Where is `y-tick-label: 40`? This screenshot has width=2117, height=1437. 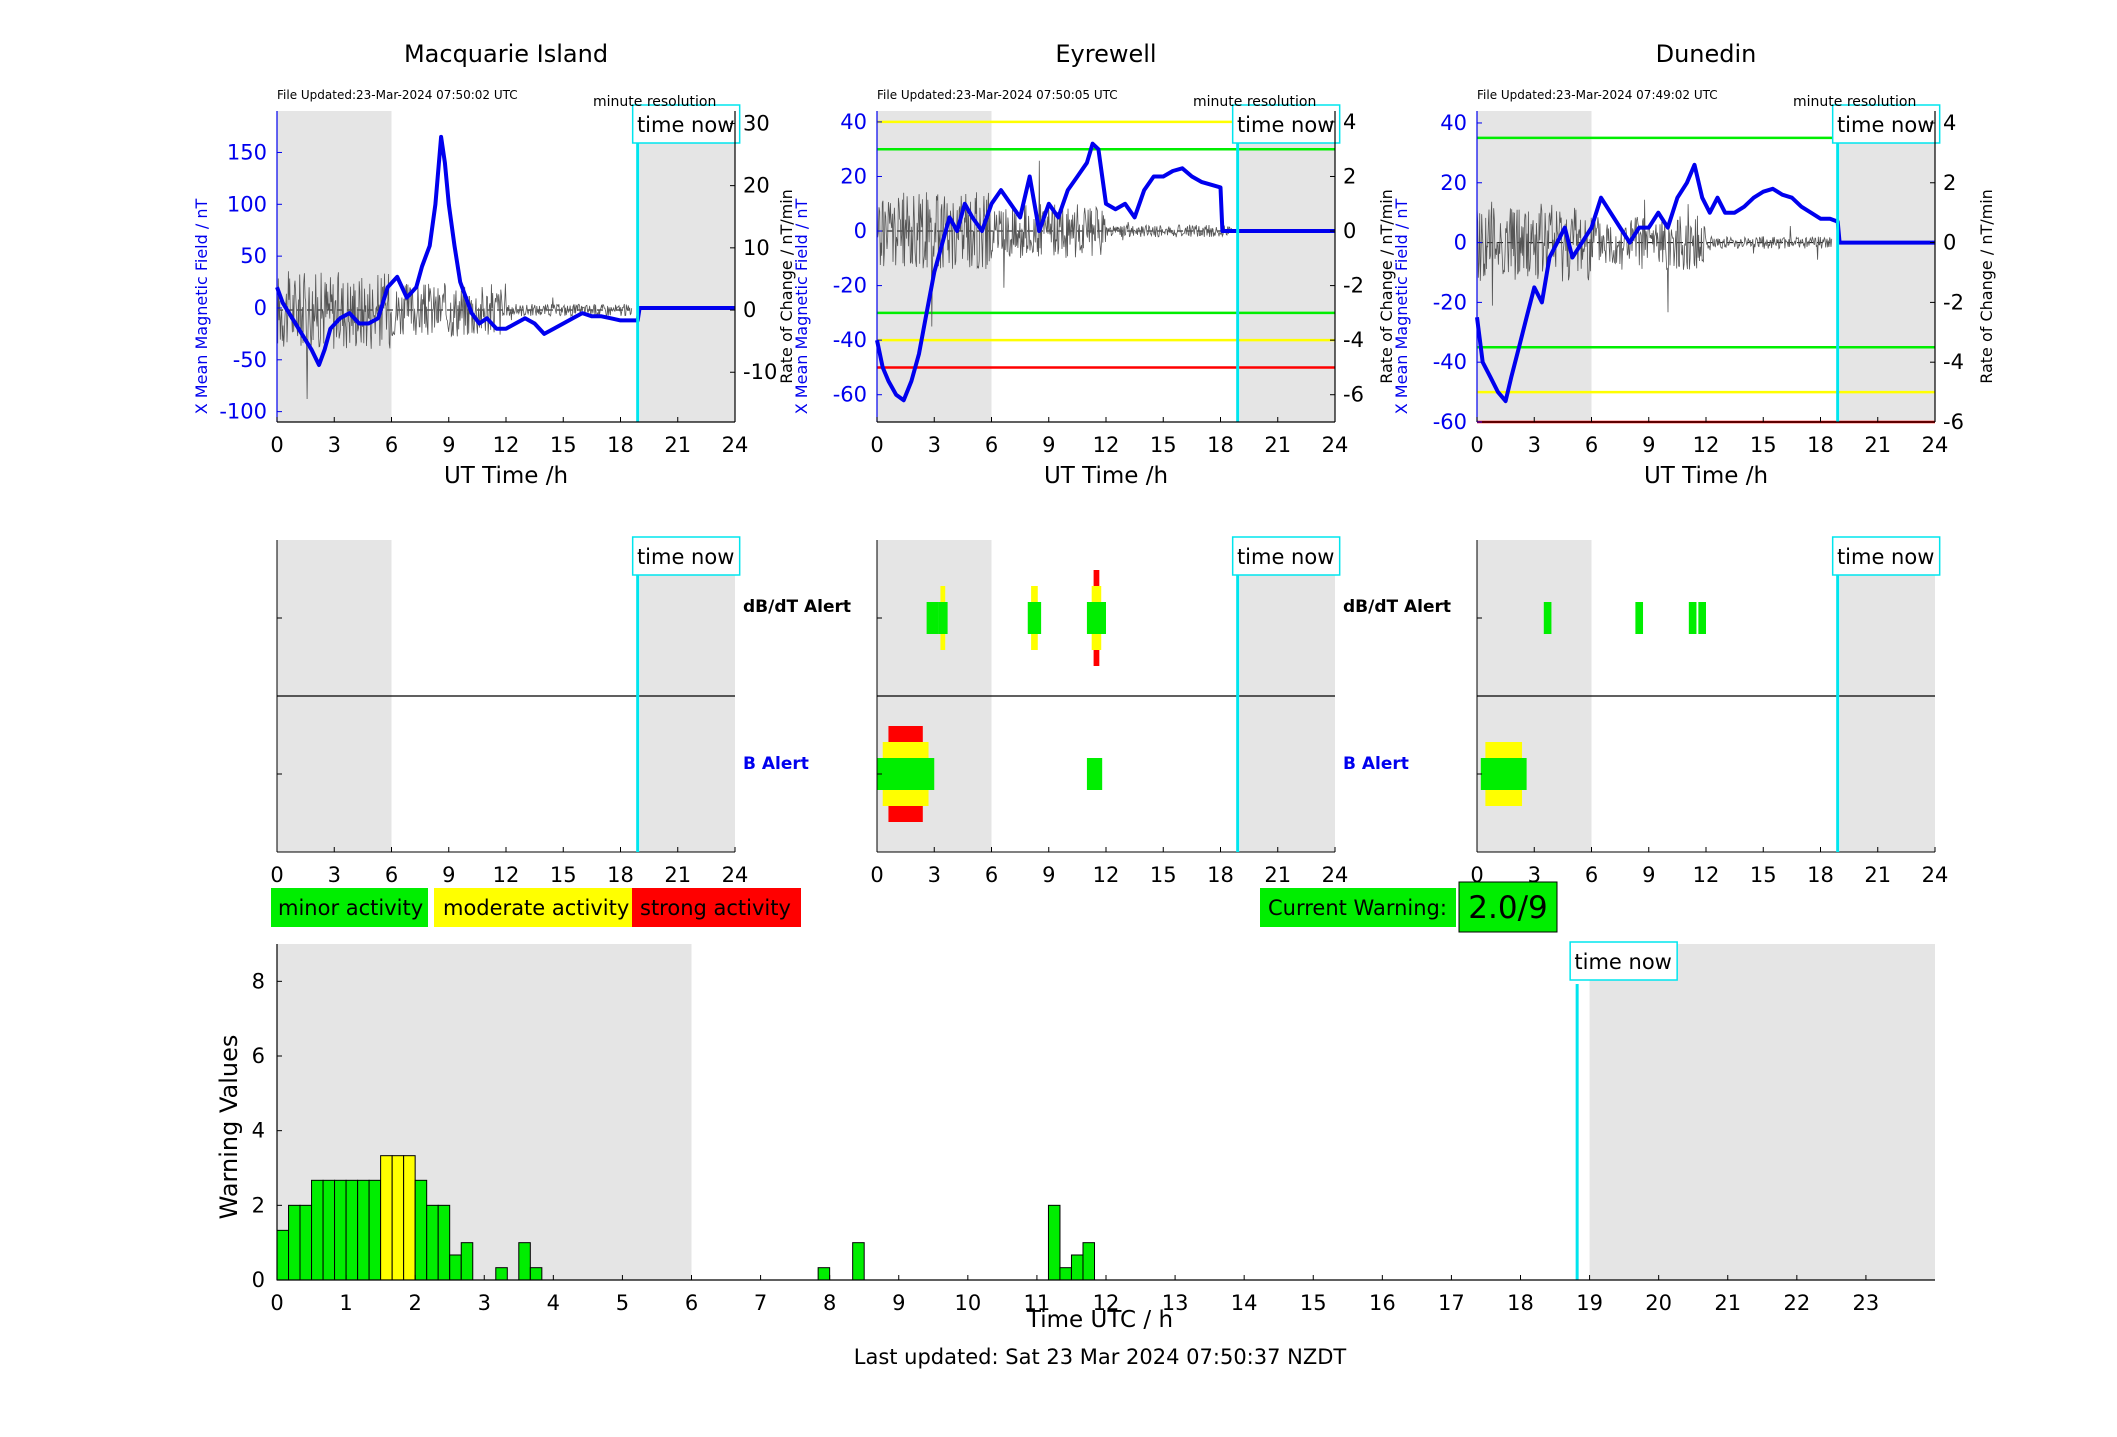 y-tick-label: 40 is located at coordinates (853, 122).